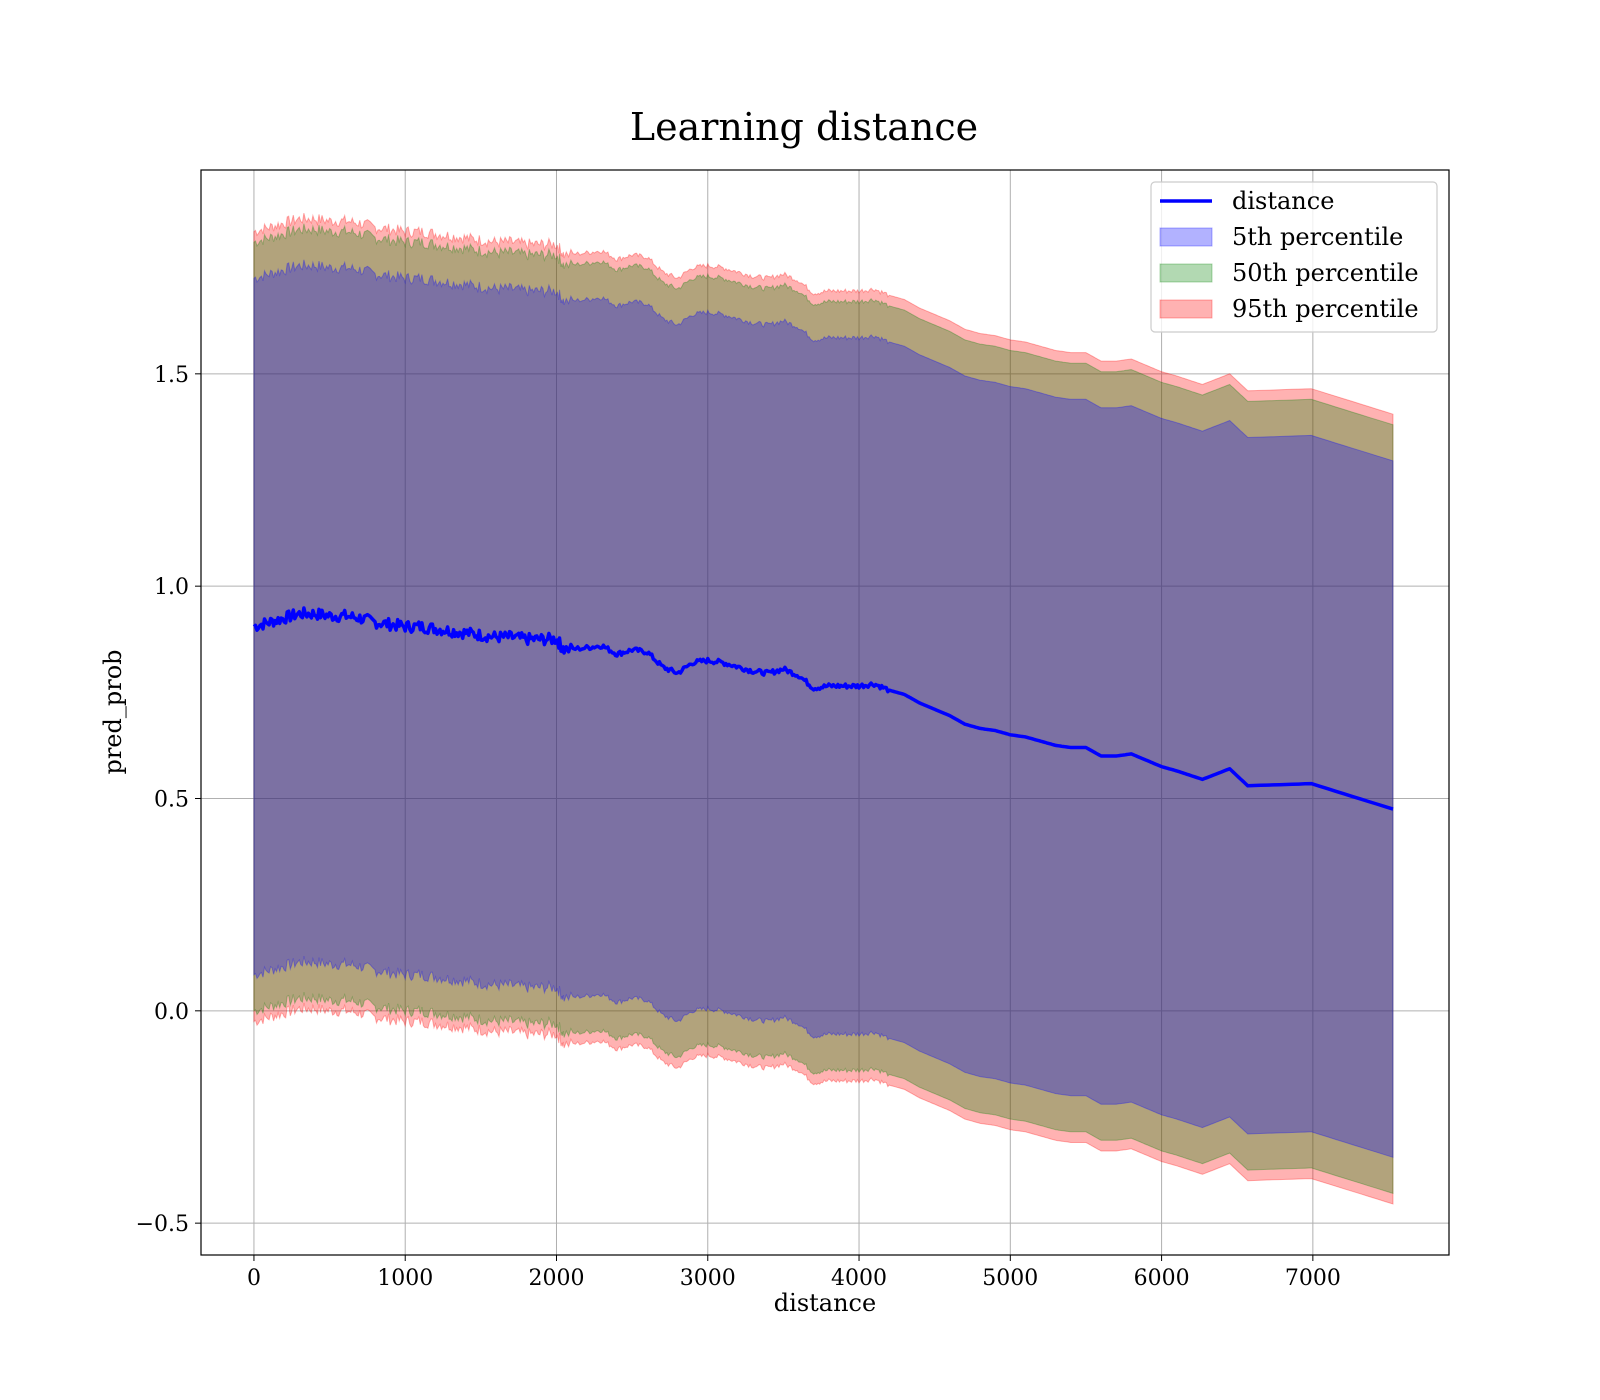 The image size is (1600, 1400). Describe the element at coordinates (825, 1303) in the screenshot. I see `x-axis-label: distance` at that location.